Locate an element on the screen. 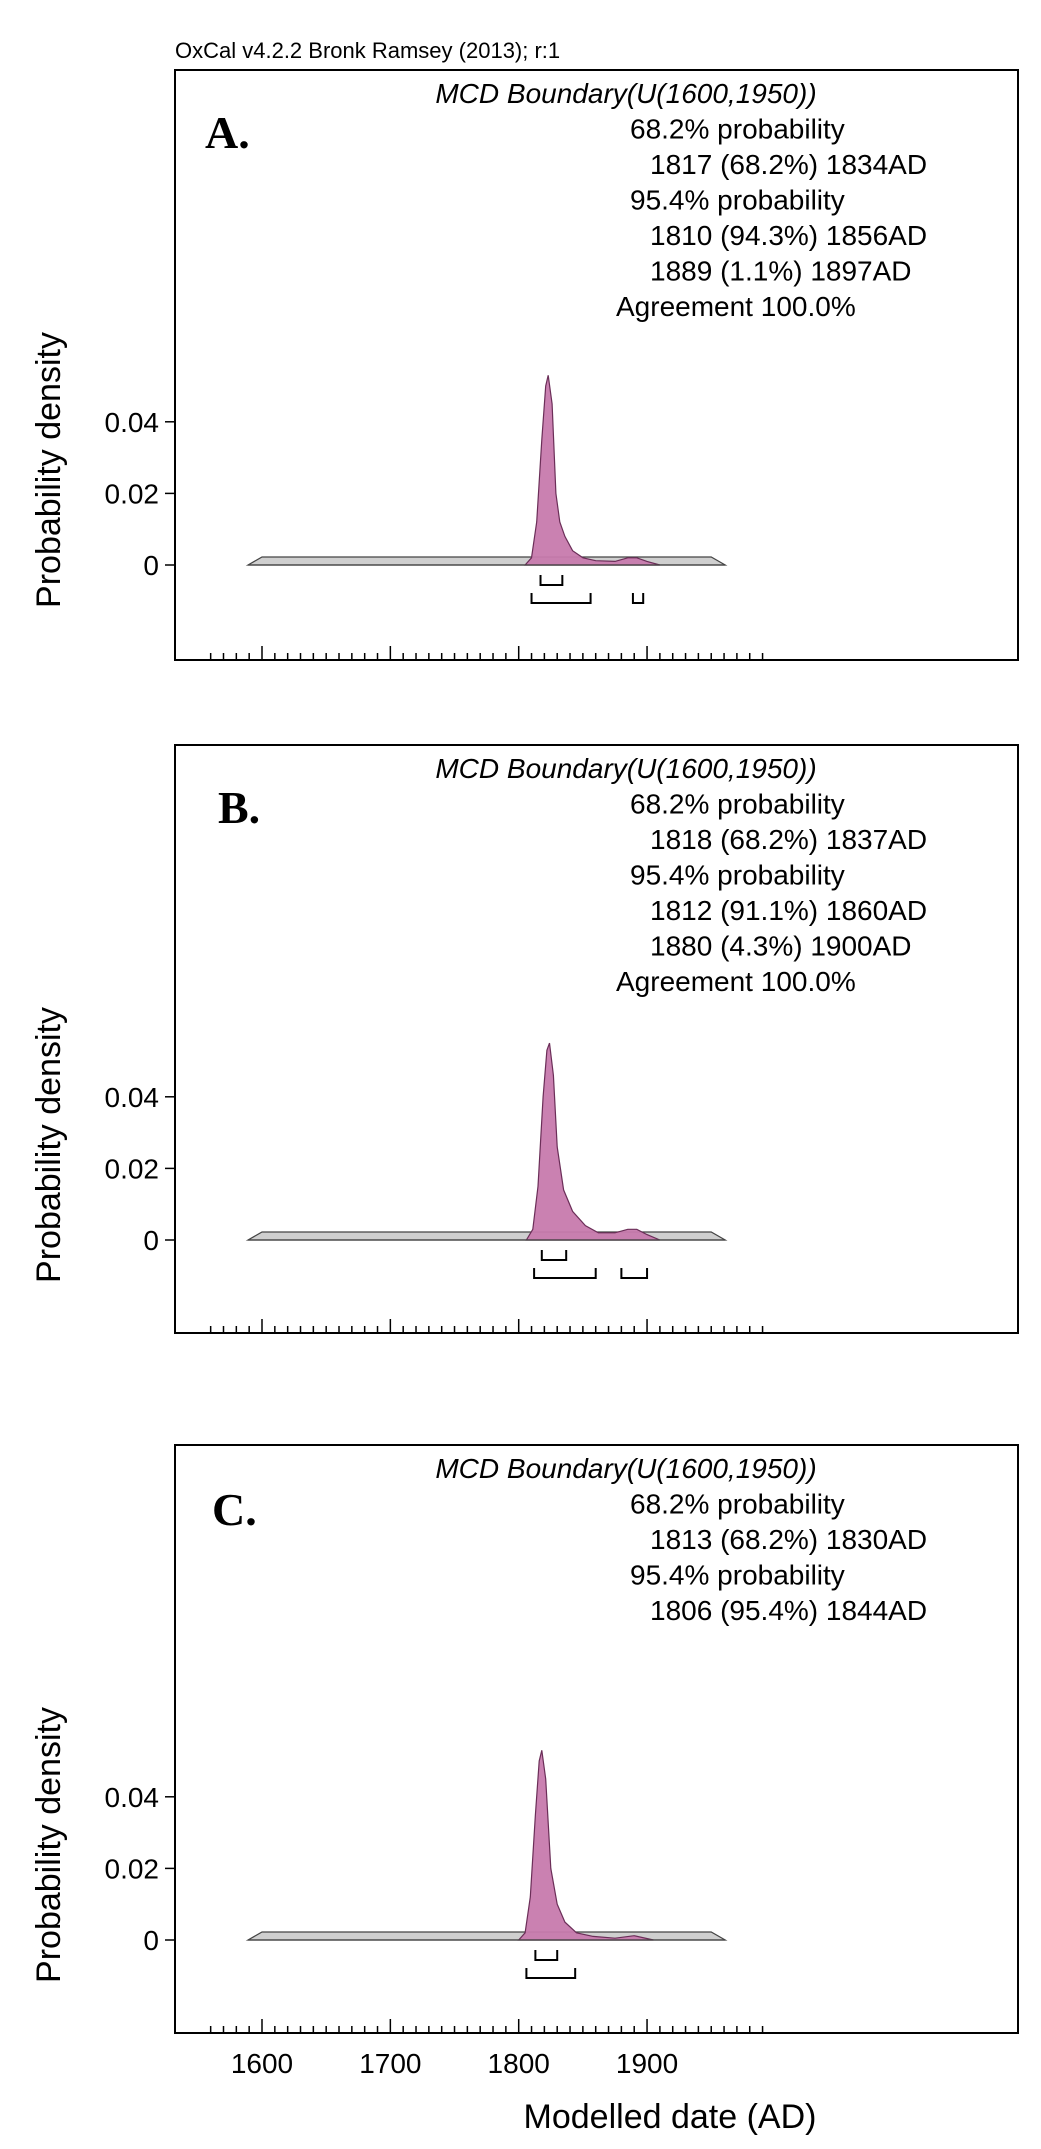  x-tick-label: 1900 is located at coordinates (647, 2063).